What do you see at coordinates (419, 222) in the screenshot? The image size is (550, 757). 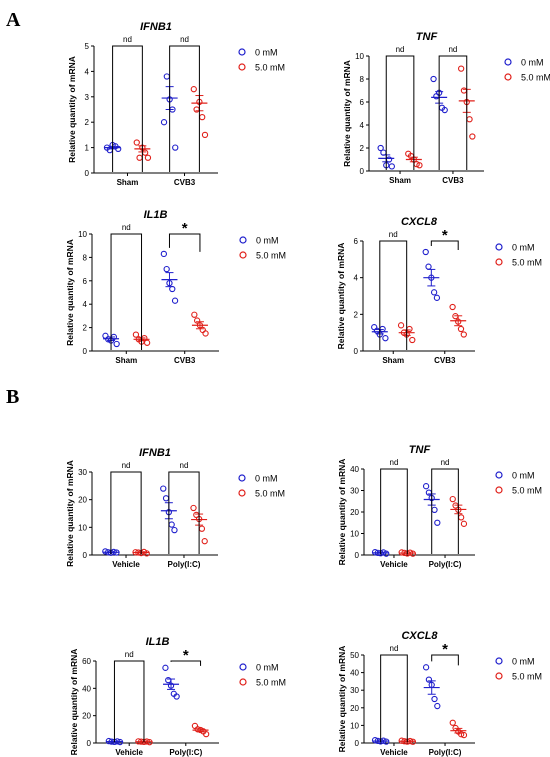 I see `chart-title: CXCL8` at bounding box center [419, 222].